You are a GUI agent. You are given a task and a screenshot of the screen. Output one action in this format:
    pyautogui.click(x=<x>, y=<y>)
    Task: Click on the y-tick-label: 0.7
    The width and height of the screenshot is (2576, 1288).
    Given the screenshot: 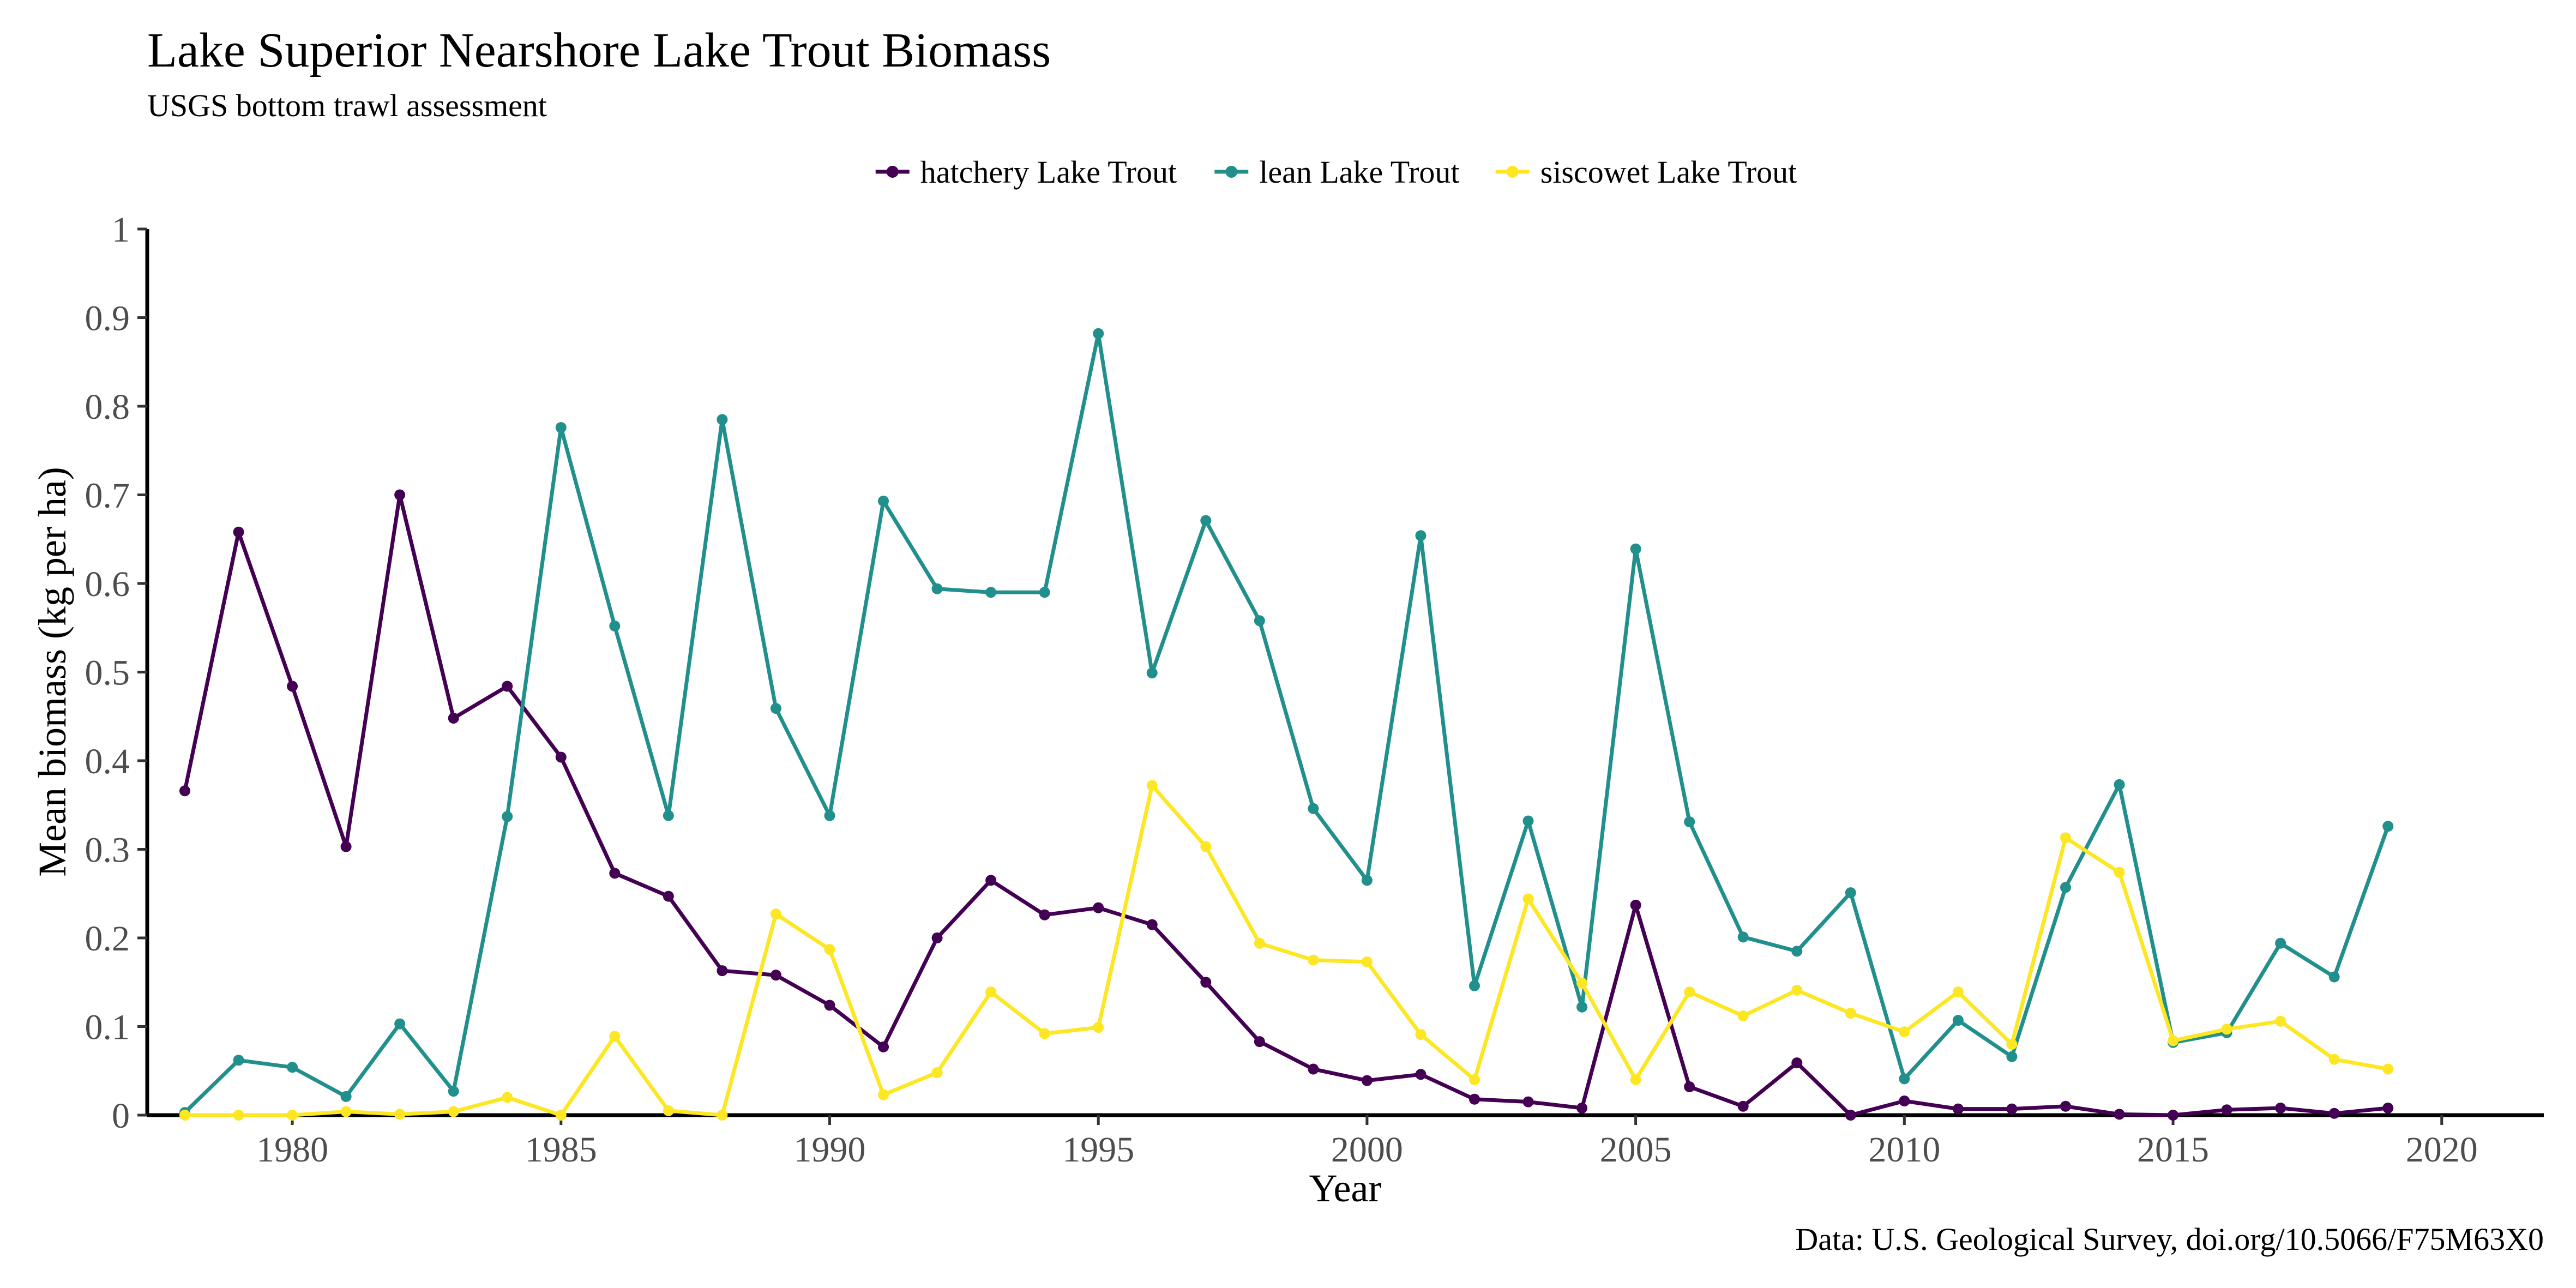 What is the action you would take?
    pyautogui.click(x=107, y=496)
    